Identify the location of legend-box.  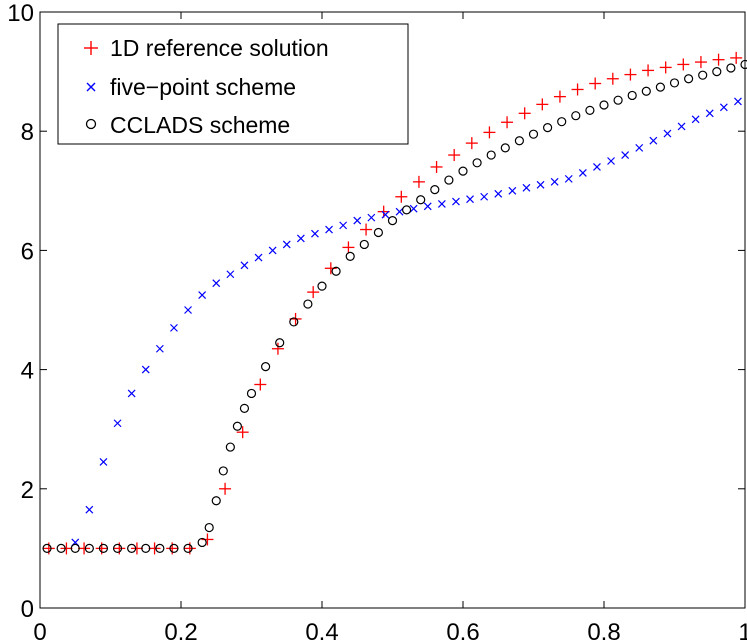
(233, 84).